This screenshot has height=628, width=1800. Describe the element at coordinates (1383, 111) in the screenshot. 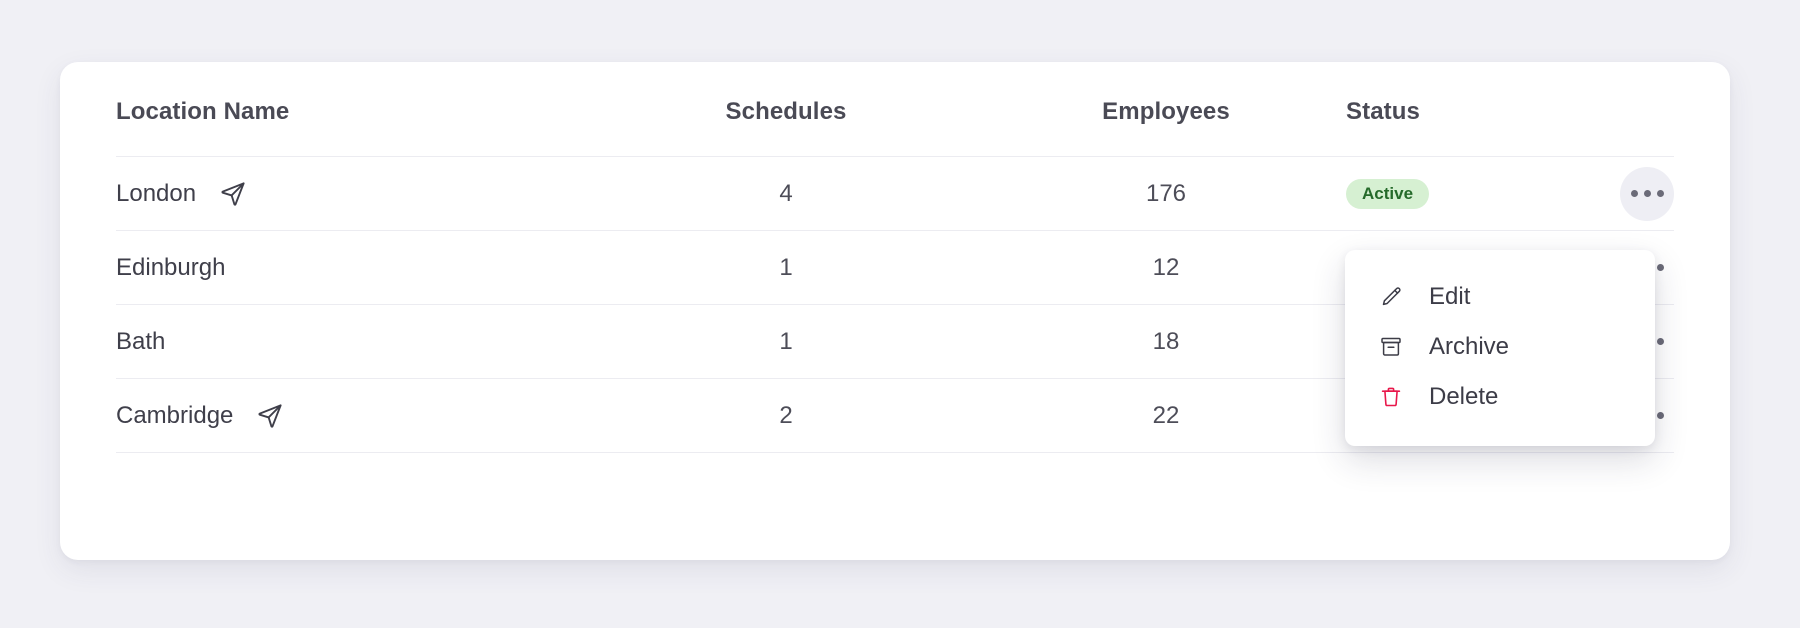

I see `column-header-status: Status` at that location.